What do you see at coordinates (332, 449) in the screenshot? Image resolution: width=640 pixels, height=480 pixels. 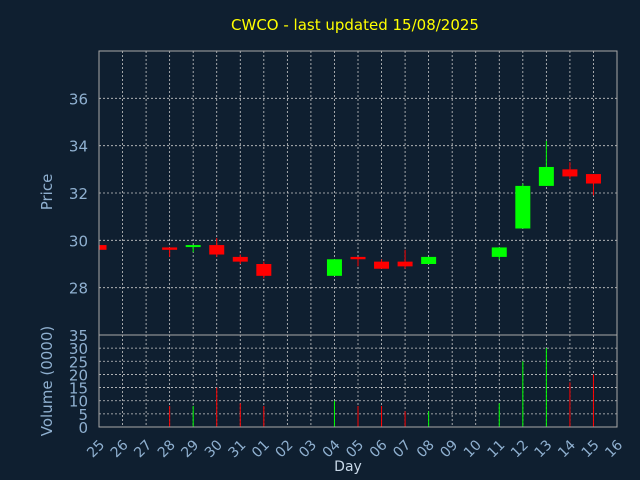 I see `x-tick-label: 04` at bounding box center [332, 449].